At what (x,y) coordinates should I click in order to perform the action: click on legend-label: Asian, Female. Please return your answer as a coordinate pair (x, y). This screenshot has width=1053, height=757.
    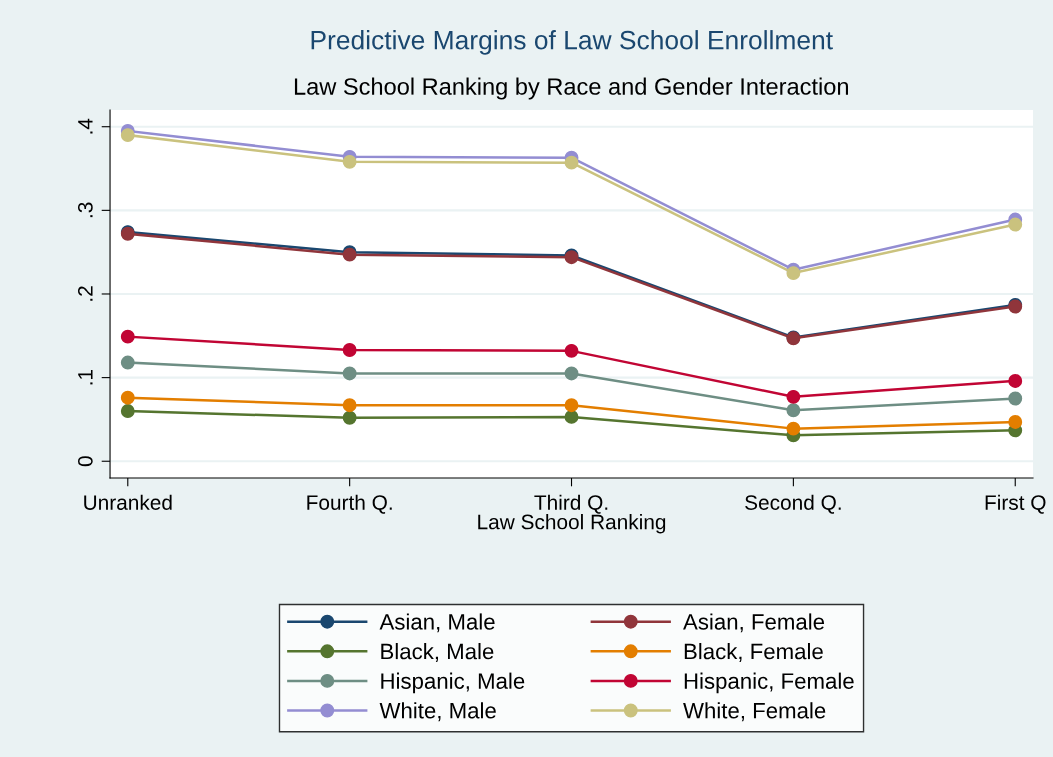
    Looking at the image, I should click on (754, 623).